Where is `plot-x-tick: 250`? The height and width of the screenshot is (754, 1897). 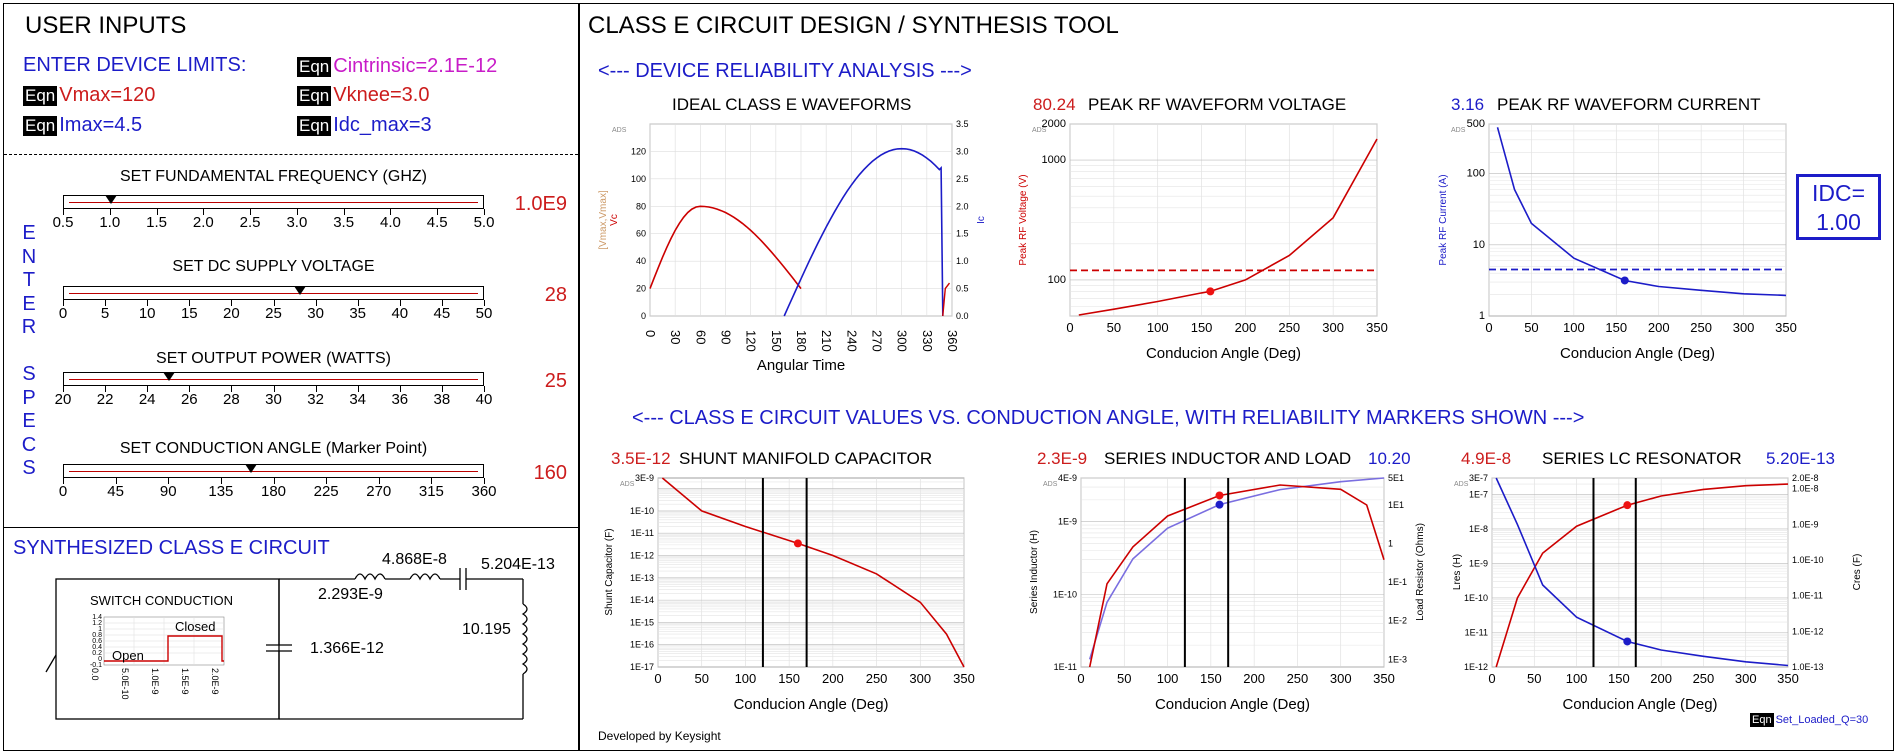
plot-x-tick: 250 is located at coordinates (877, 678).